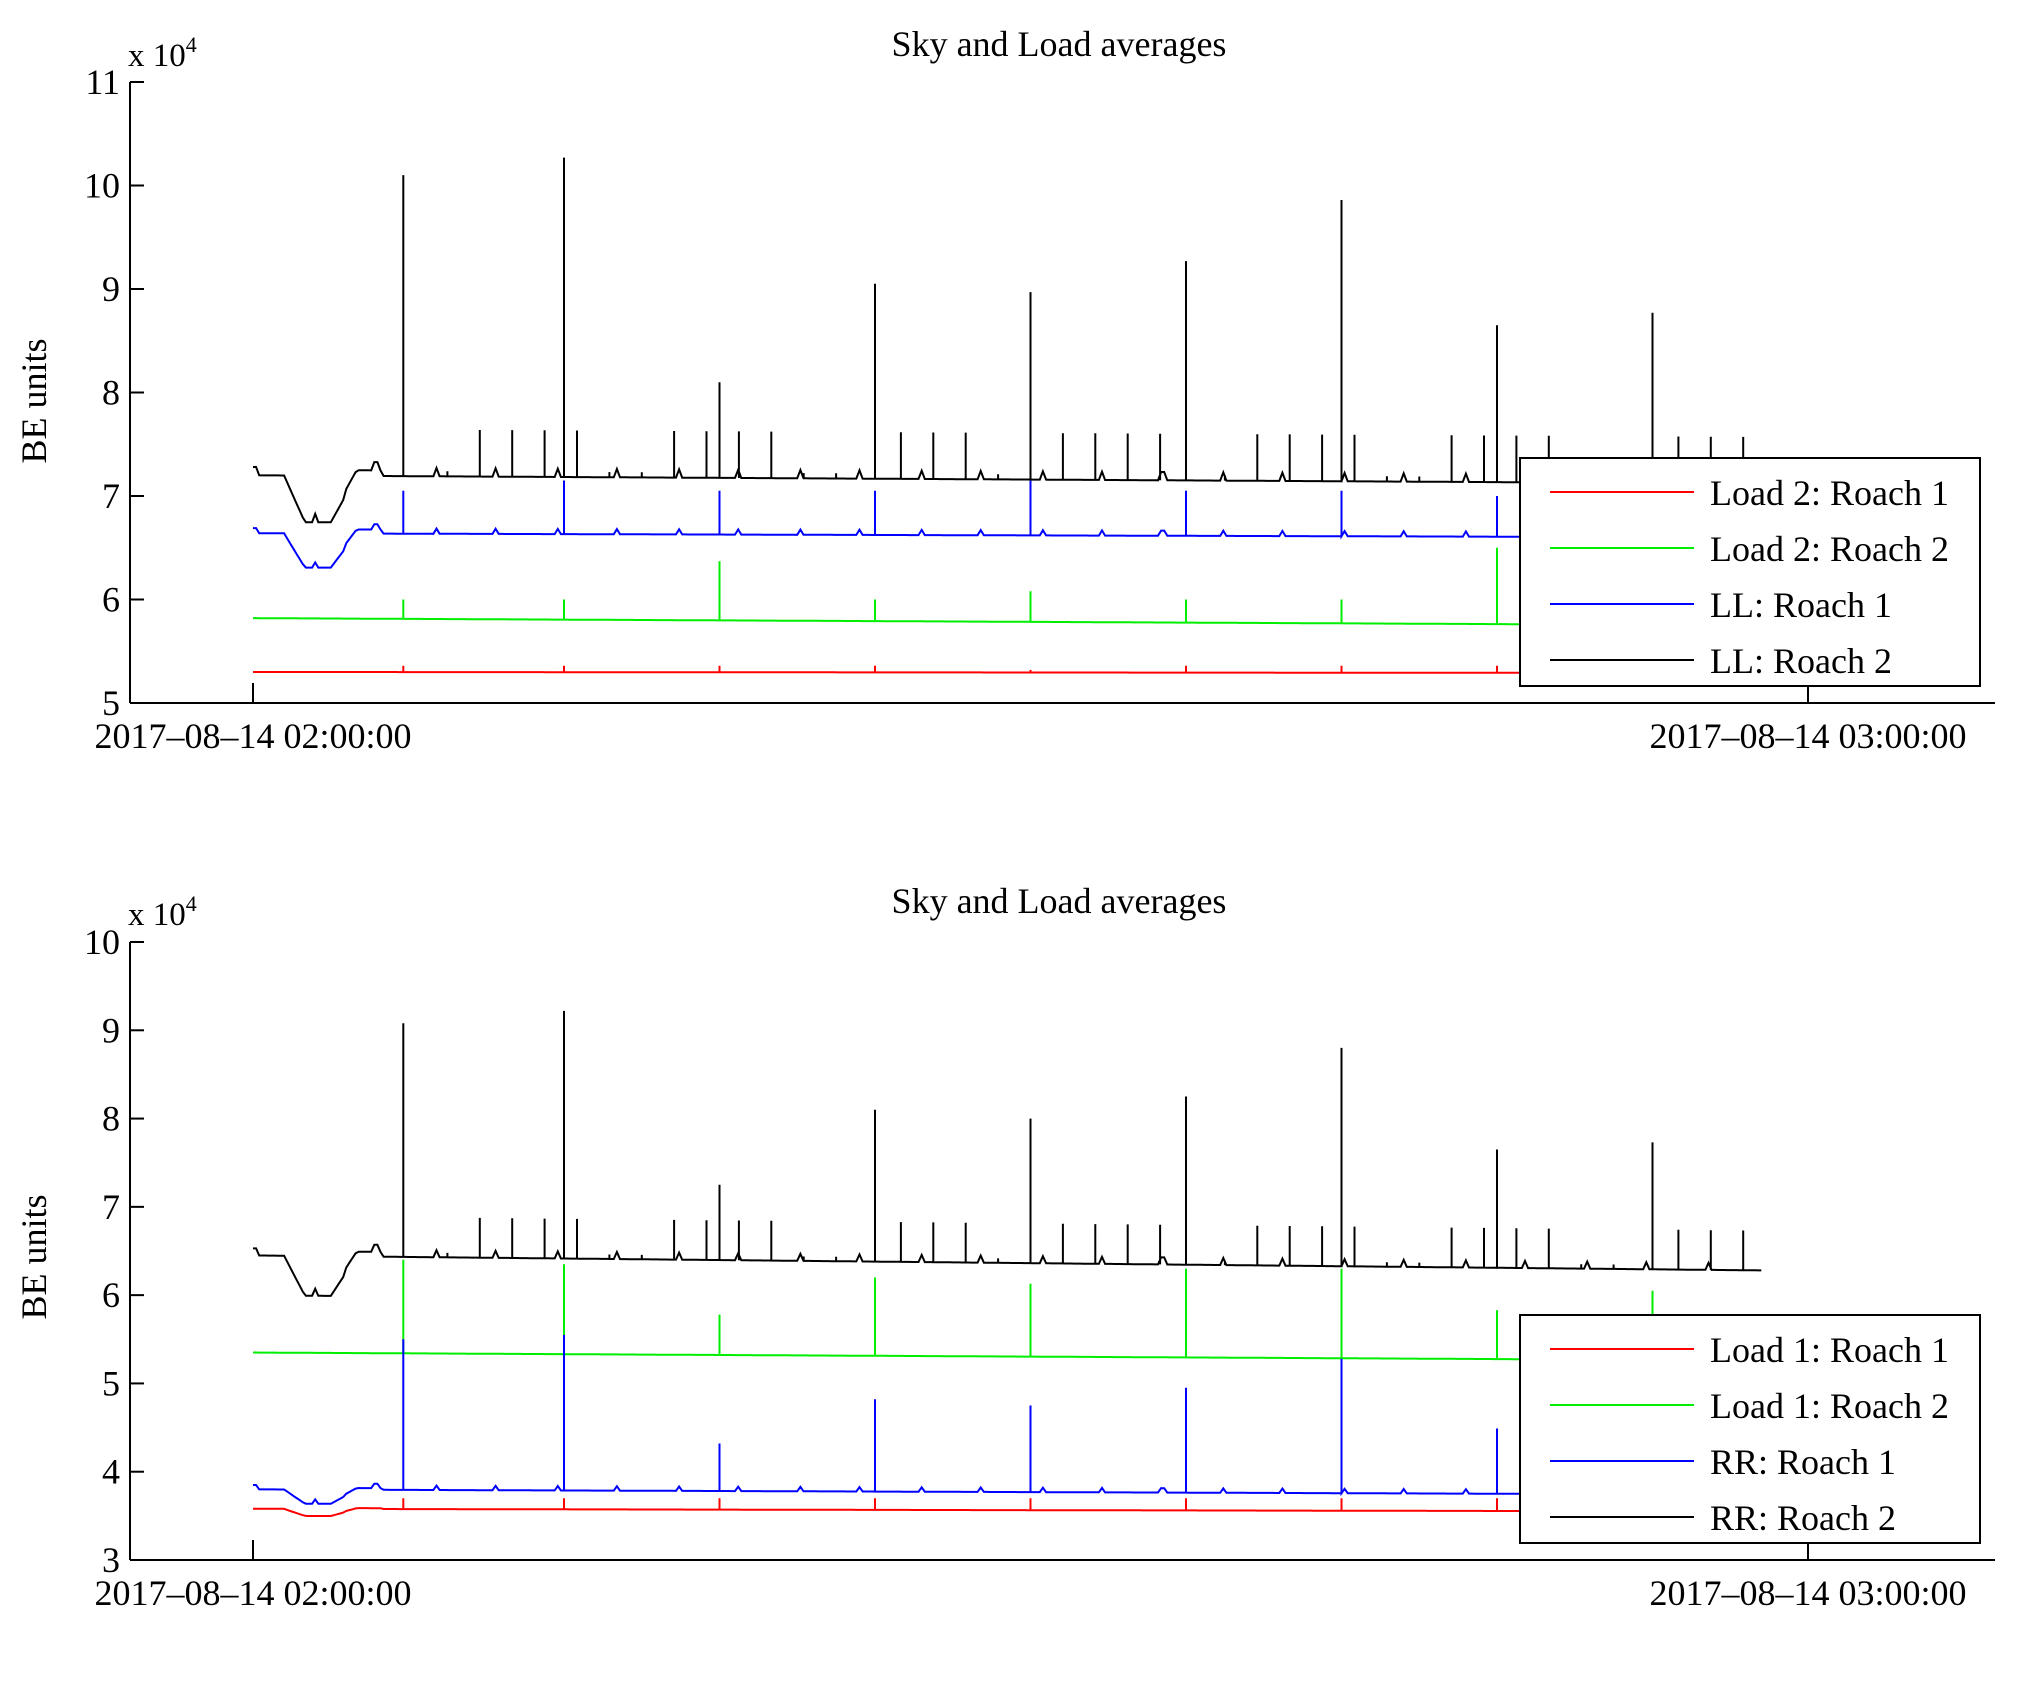 The image size is (2017, 1688). What do you see at coordinates (111, 1560) in the screenshot?
I see `y-tick-label: 3` at bounding box center [111, 1560].